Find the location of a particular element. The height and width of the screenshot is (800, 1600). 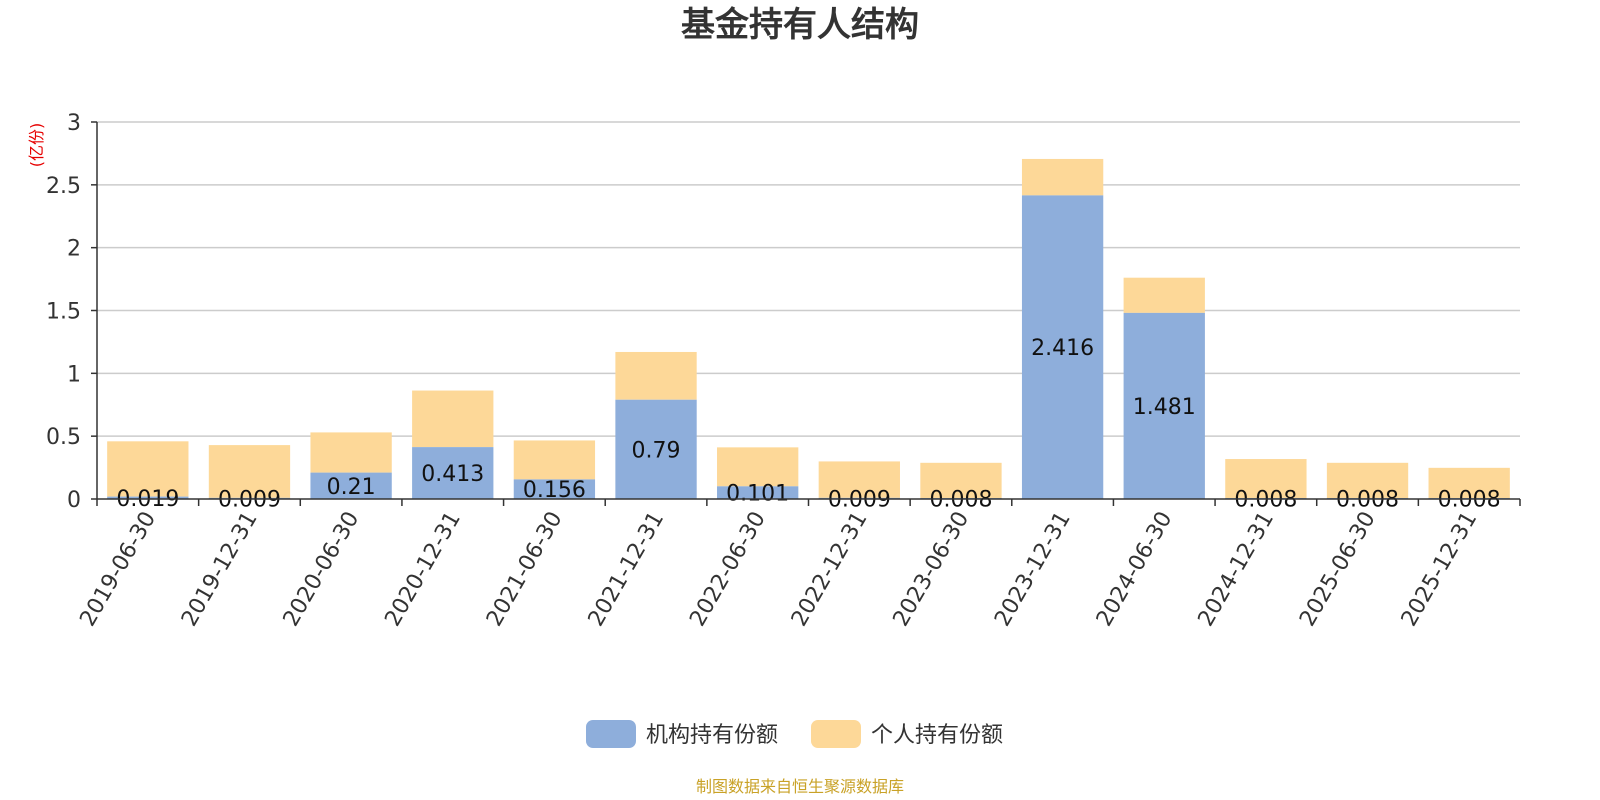

legend-item-institutional: 机构持有份额 is located at coordinates (682, 734).